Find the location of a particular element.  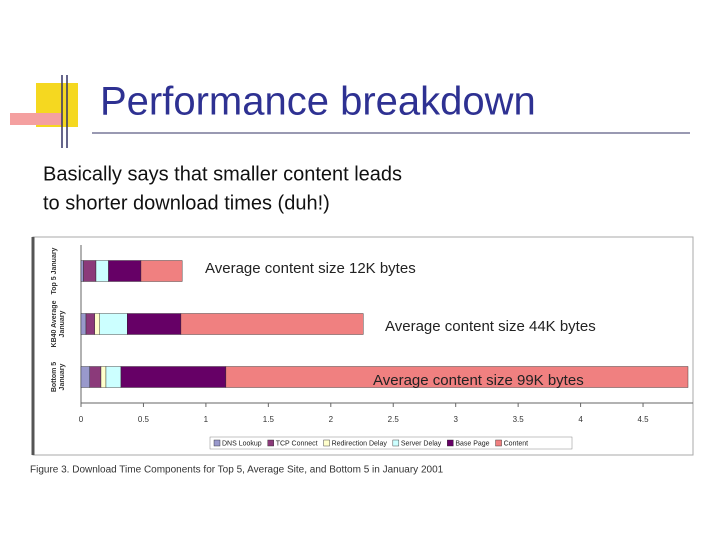

legend-label: Redirection Delay is located at coordinates (360, 443).